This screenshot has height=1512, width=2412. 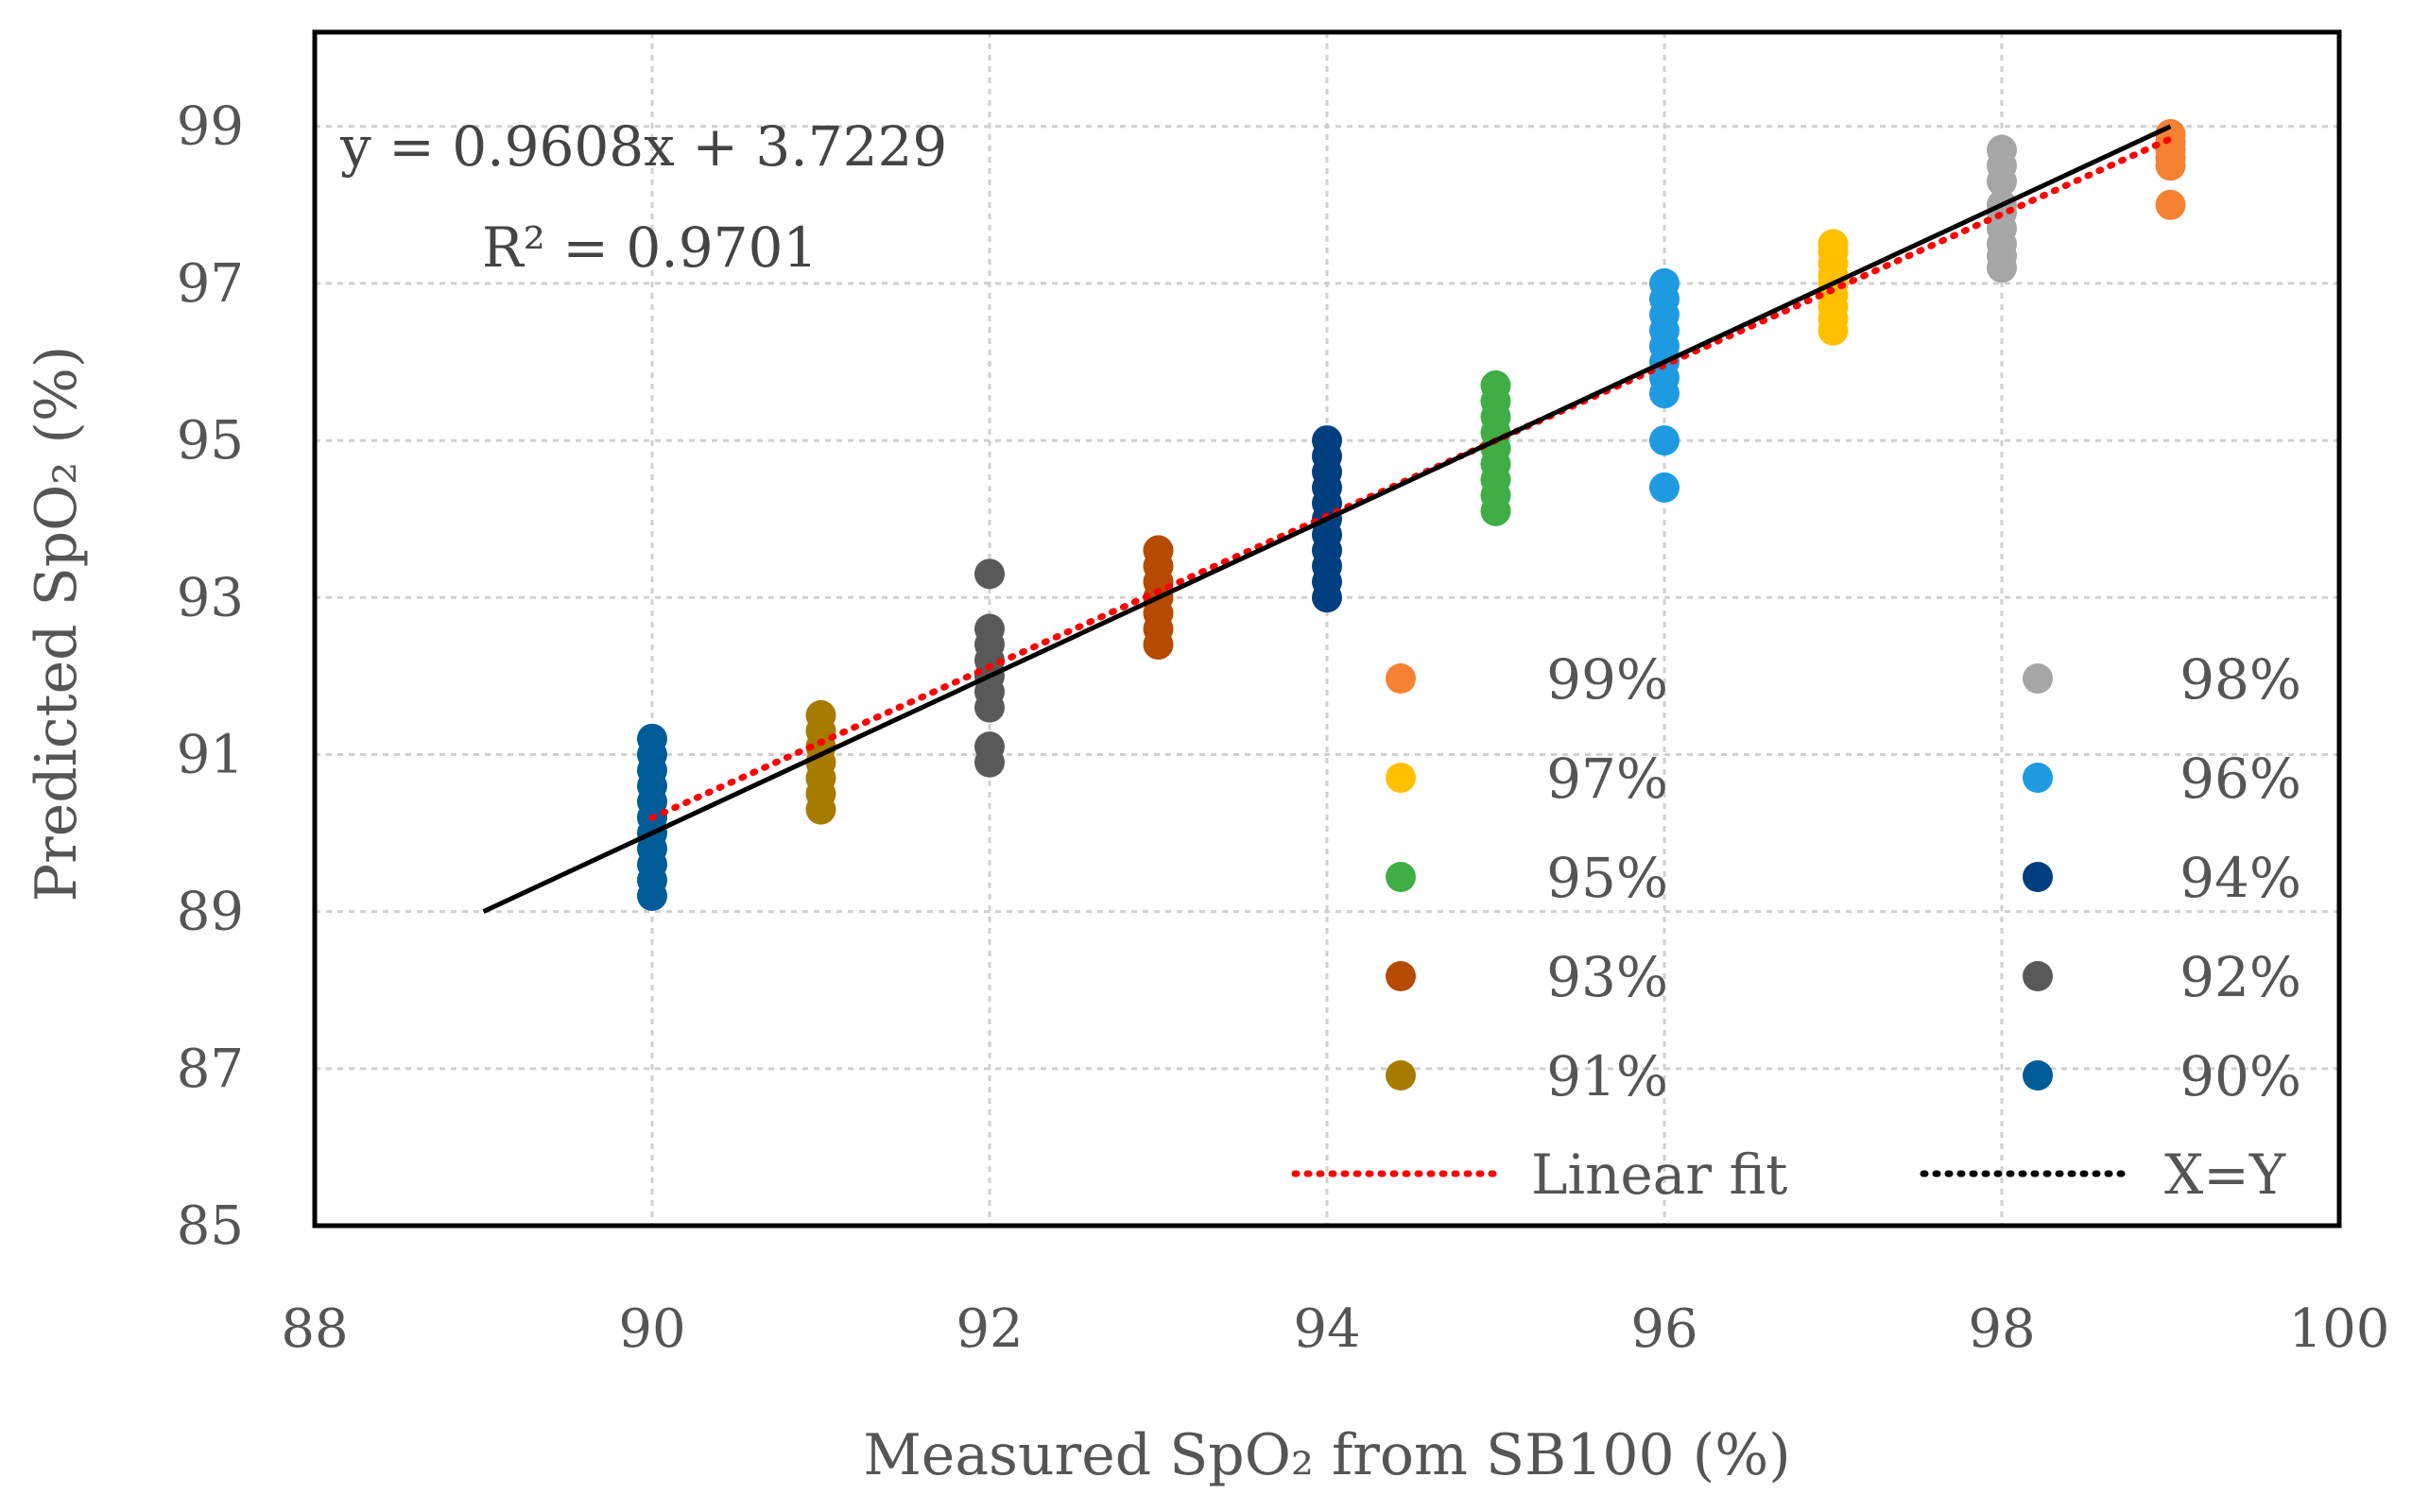 I want to click on legend-label-95pct: 95%, so click(x=1607, y=878).